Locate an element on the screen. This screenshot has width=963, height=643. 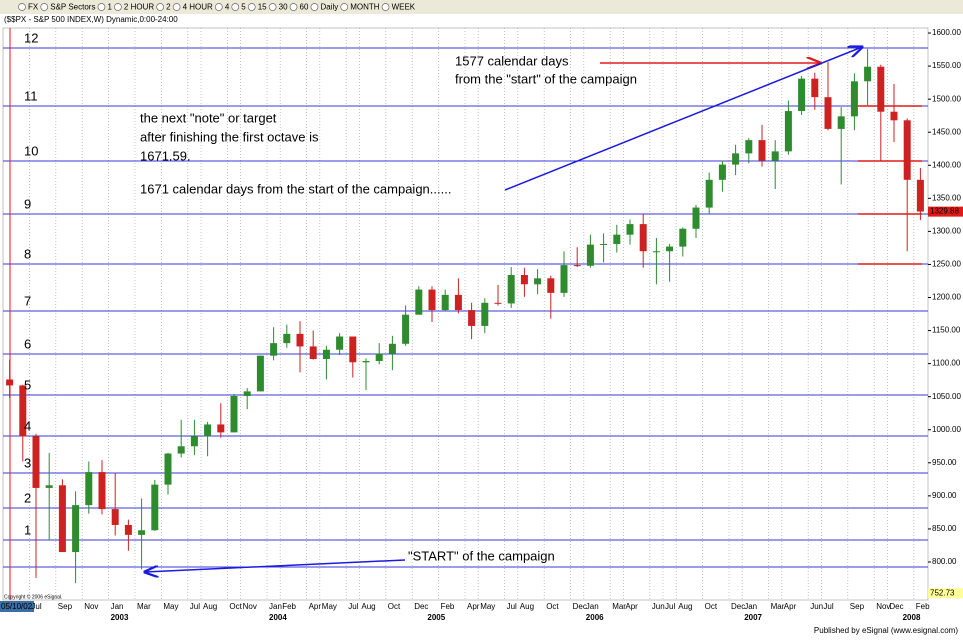
toolbar-button: 2 HOUR is located at coordinates (139, 7).